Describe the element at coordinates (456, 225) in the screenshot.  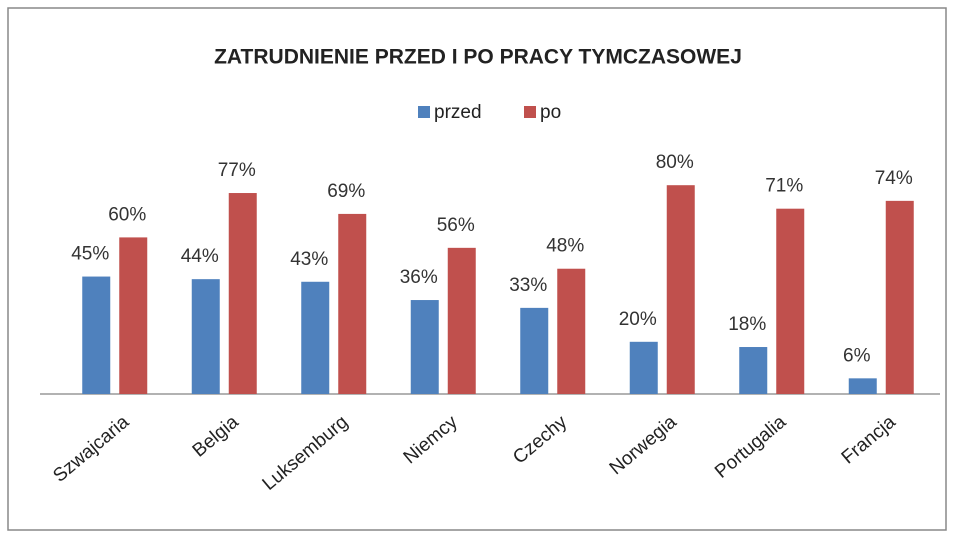
I see `data-label: 56%` at that location.